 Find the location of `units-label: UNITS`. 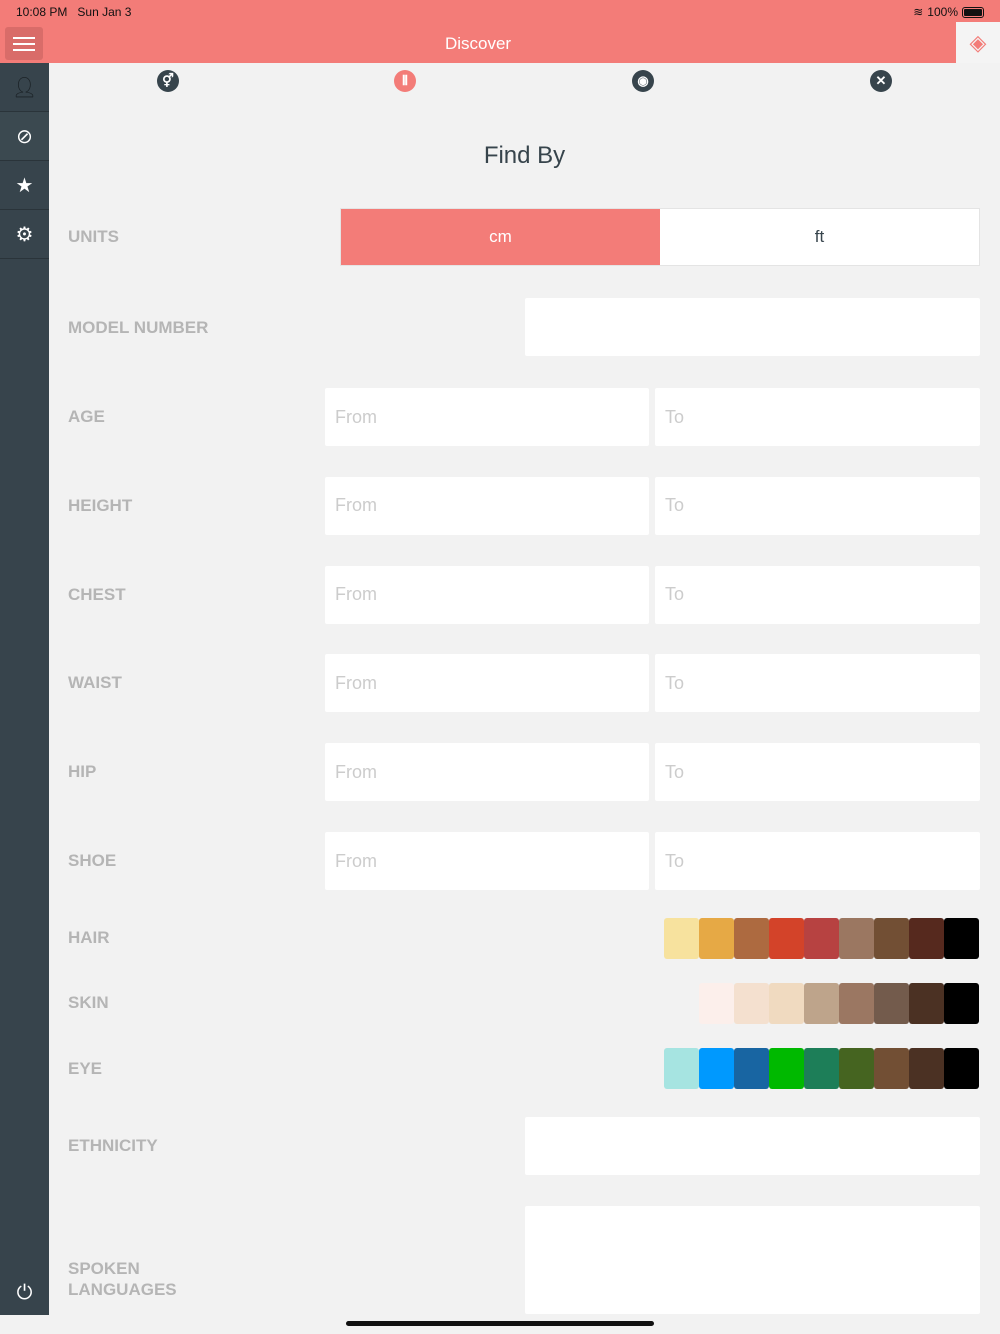

units-label: UNITS is located at coordinates (93, 236).